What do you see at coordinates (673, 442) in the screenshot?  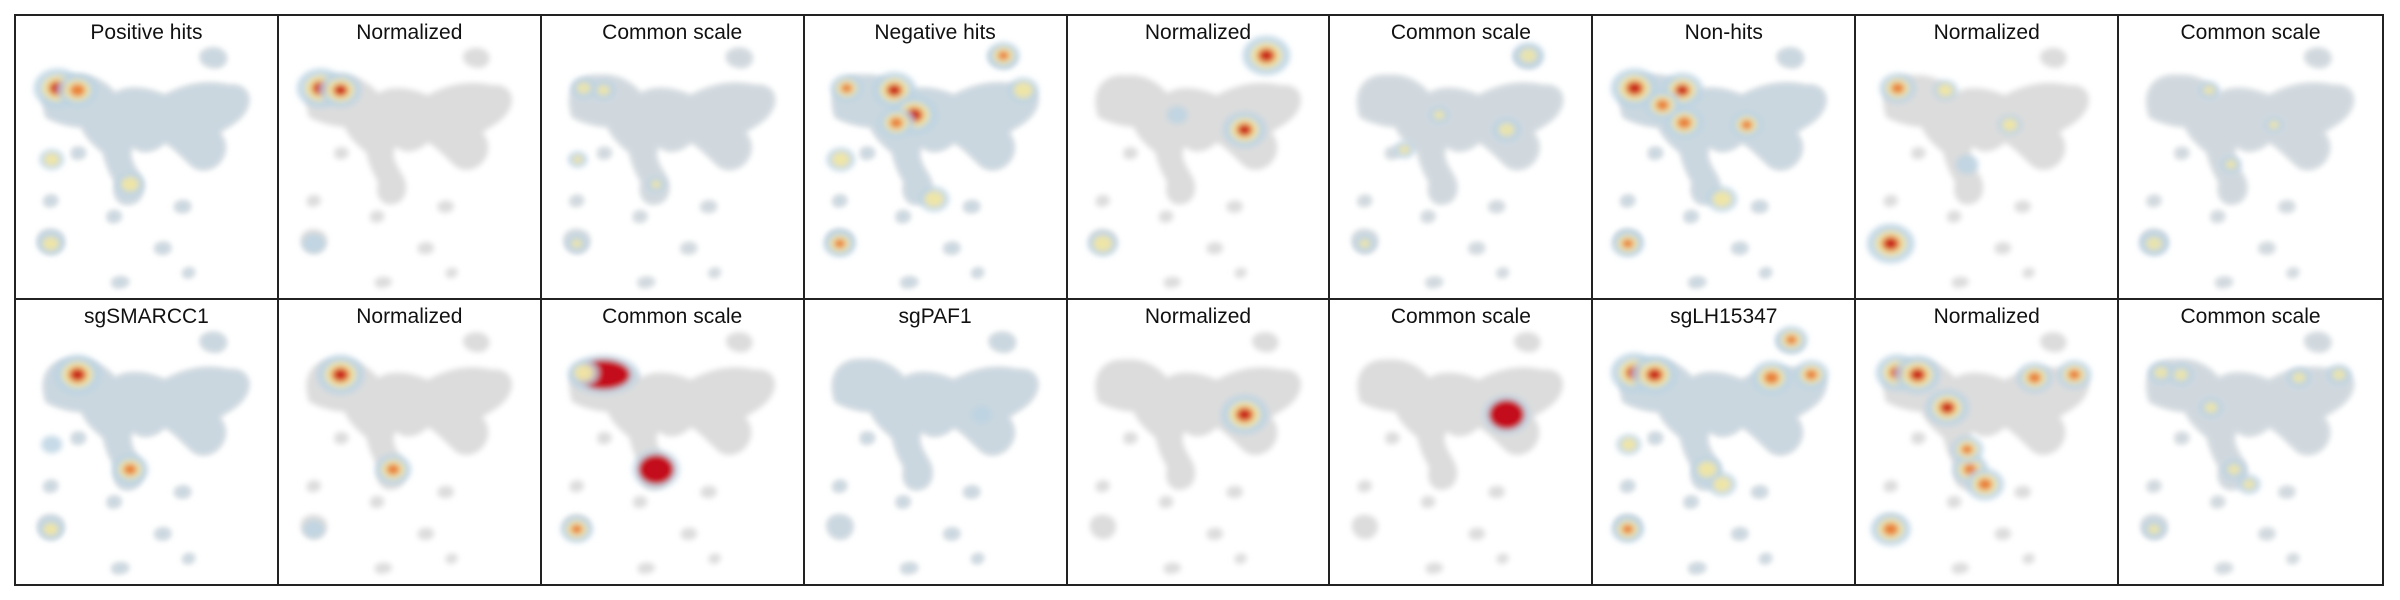 I see `panel-12: Common scale` at bounding box center [673, 442].